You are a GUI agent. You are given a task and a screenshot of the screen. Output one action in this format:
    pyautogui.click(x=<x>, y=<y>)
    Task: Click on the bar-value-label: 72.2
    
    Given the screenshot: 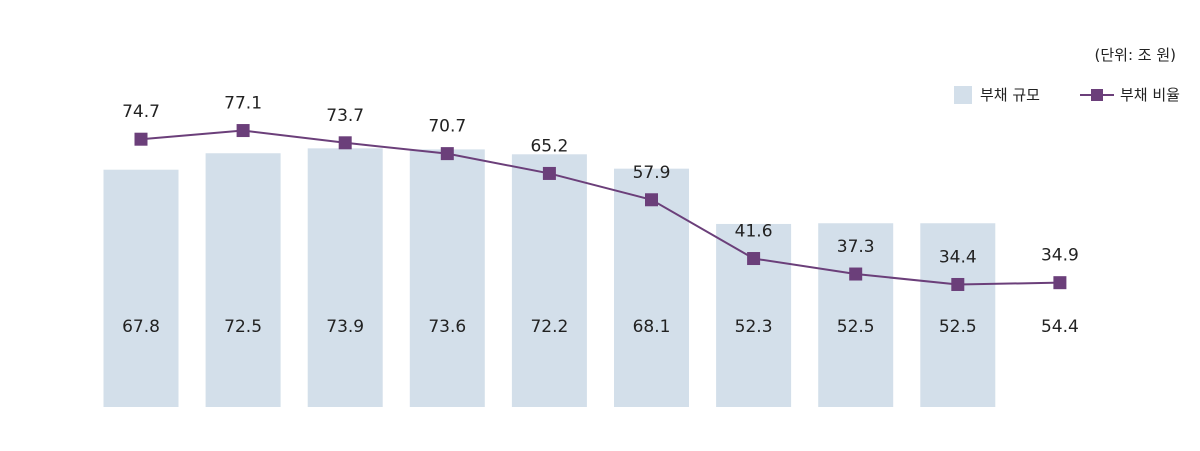 What is the action you would take?
    pyautogui.click(x=549, y=327)
    